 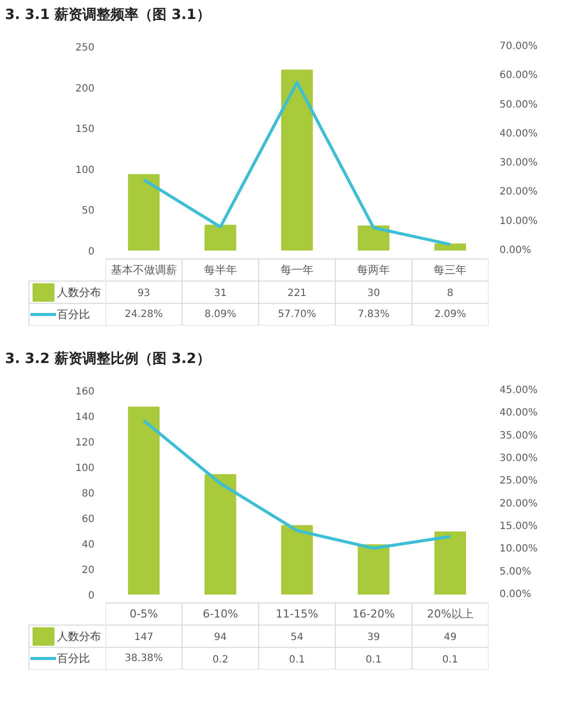 What do you see at coordinates (143, 658) in the screenshot?
I see `data-label: 38.38%` at bounding box center [143, 658].